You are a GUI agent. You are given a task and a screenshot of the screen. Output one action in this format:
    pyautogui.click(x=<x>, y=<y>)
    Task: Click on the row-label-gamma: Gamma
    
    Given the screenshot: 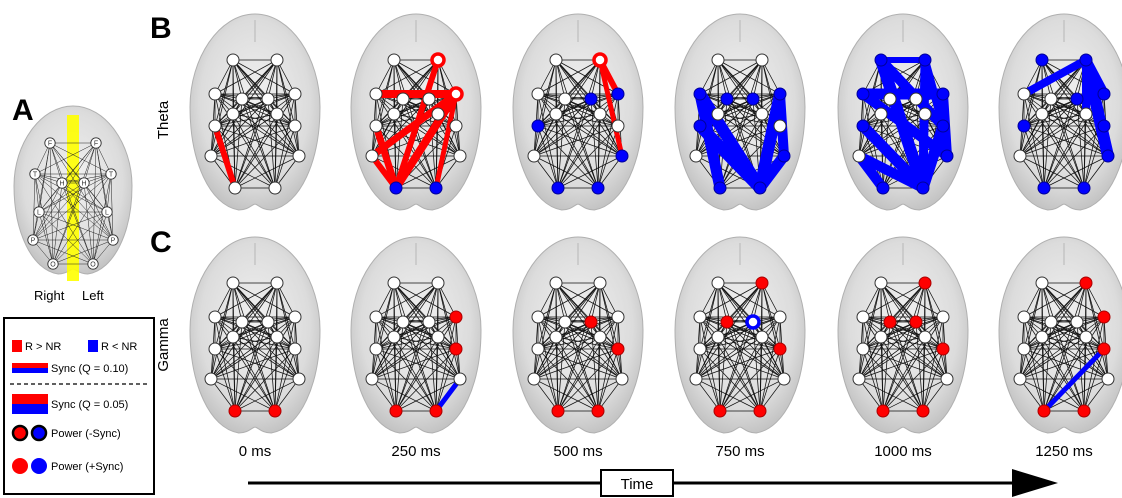 What is the action you would take?
    pyautogui.click(x=163, y=345)
    